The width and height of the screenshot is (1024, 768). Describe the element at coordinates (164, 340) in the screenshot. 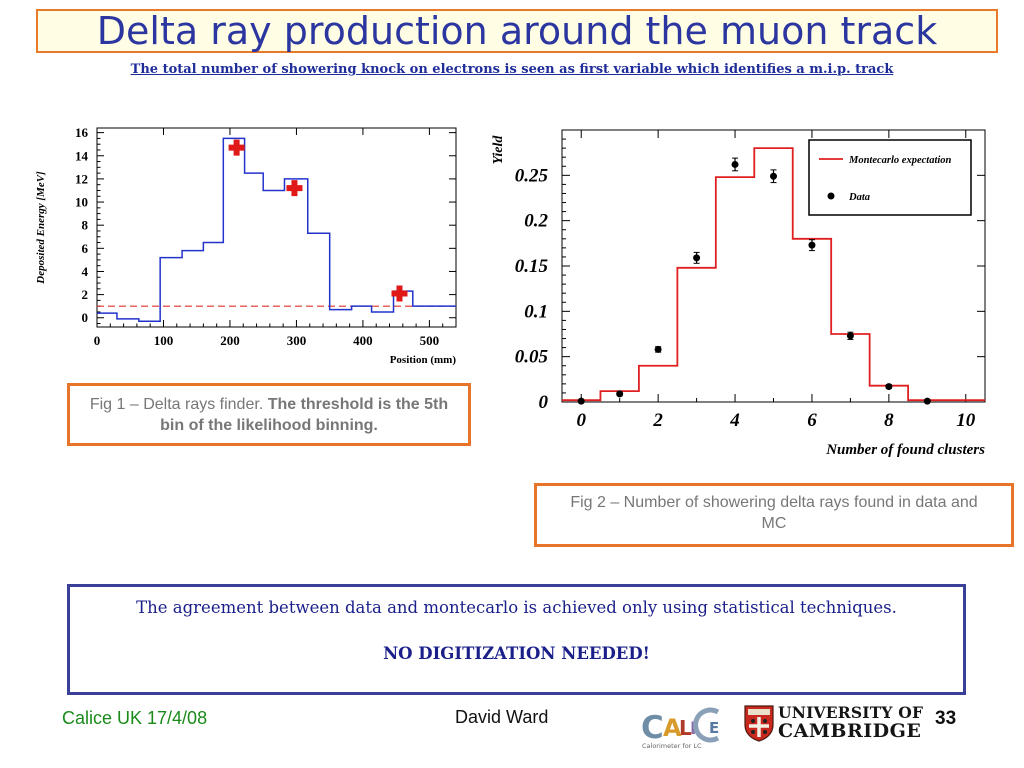

I see `chart1-x-tick-label: 100` at that location.